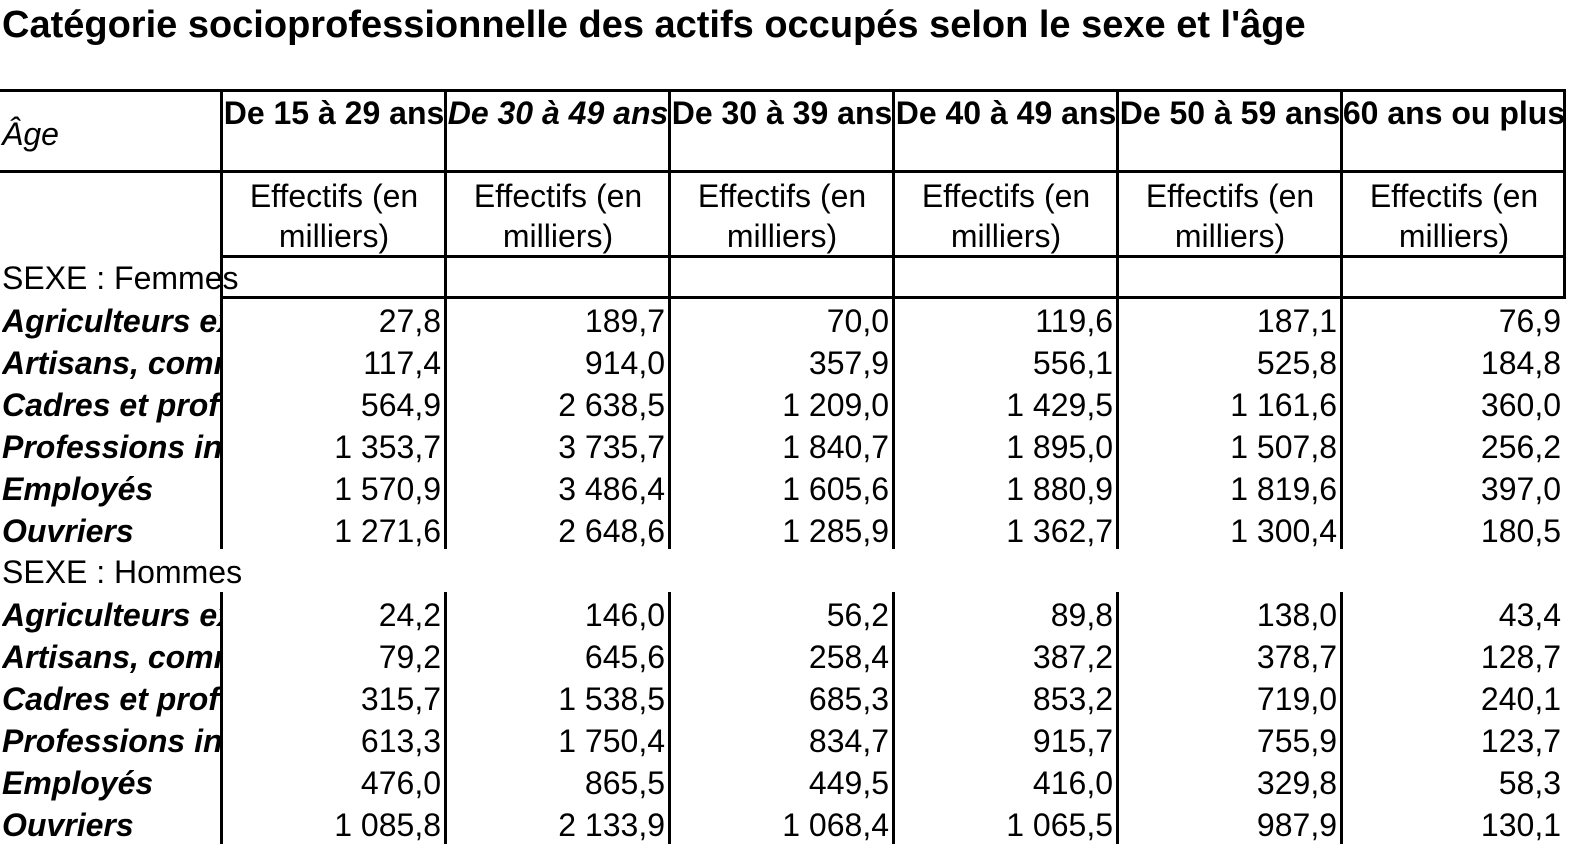 The image size is (1582, 868). I want to click on table-cell: 184,8, so click(1520, 363).